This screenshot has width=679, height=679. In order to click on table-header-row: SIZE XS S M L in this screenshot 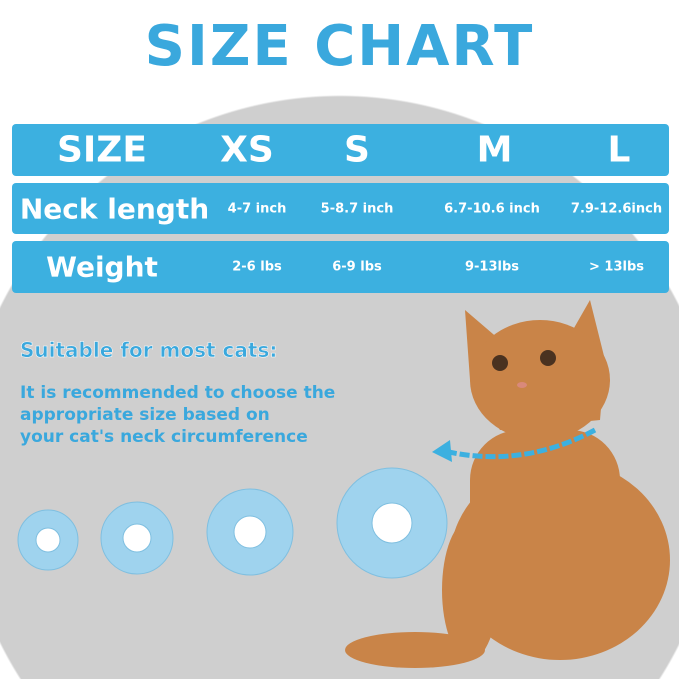, I will do `click(340, 150)`.